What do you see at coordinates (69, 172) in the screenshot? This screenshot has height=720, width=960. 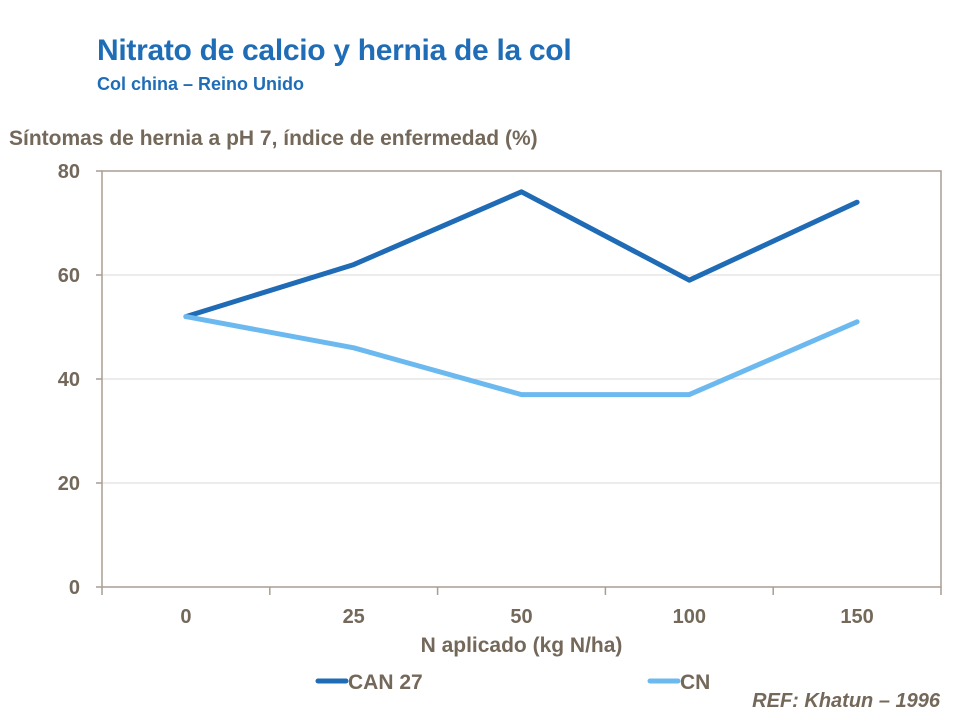 I see `y-tick-label: 80` at bounding box center [69, 172].